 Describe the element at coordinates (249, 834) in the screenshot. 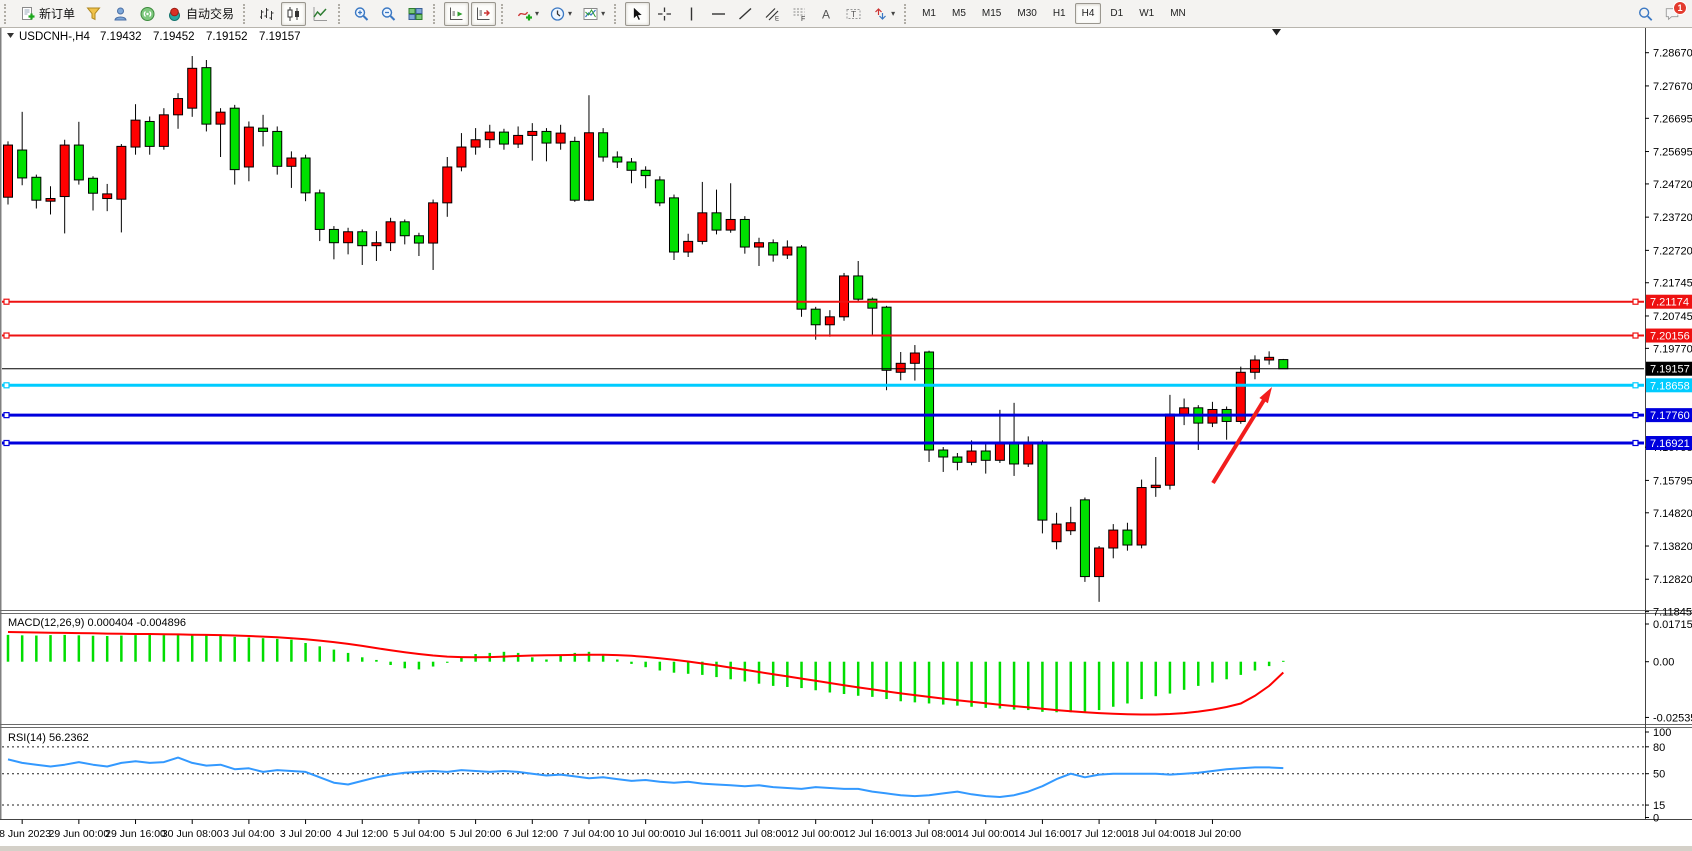

I see `svg-text: 3 Jul 04:00` at that location.